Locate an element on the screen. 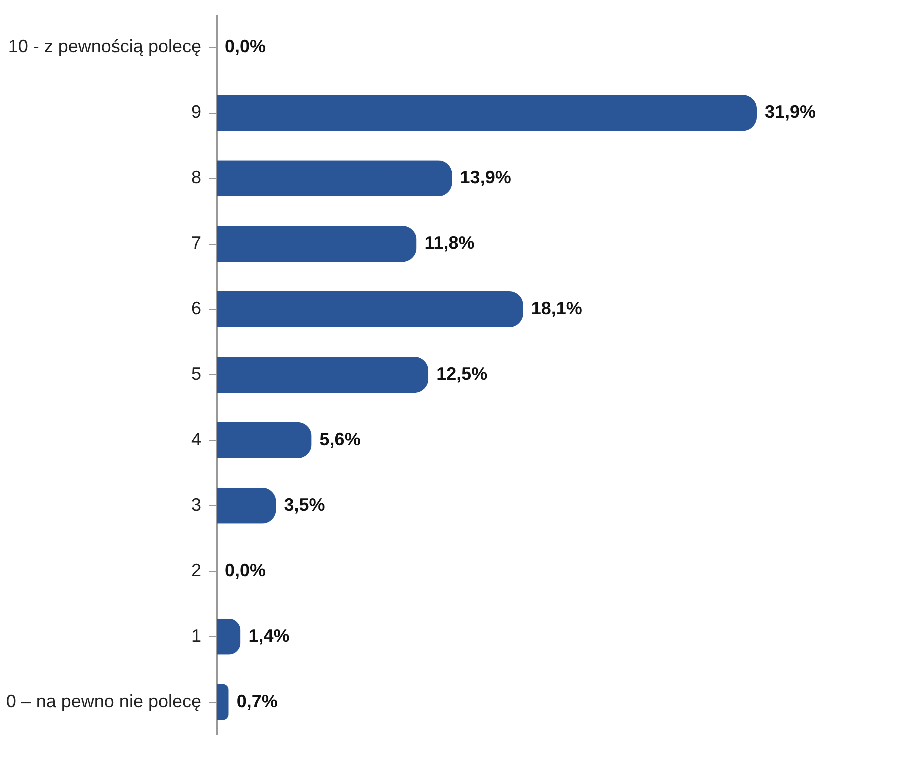 The height and width of the screenshot is (773, 922). data-label: 13,9% is located at coordinates (486, 178).